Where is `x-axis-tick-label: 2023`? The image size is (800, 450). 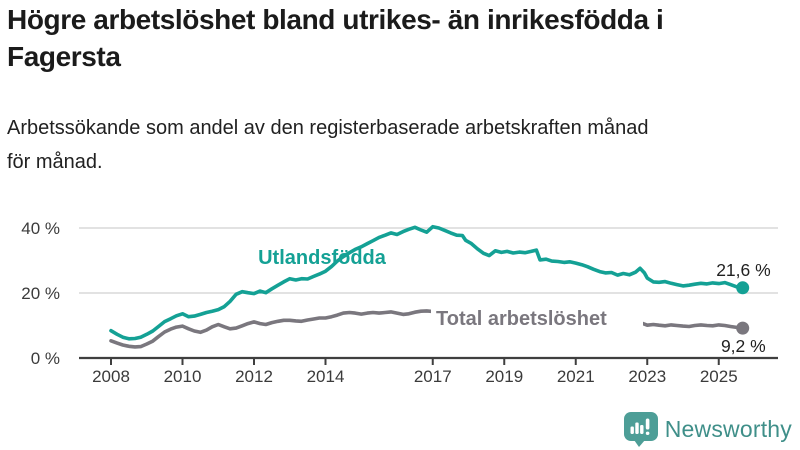 x-axis-tick-label: 2023 is located at coordinates (647, 376).